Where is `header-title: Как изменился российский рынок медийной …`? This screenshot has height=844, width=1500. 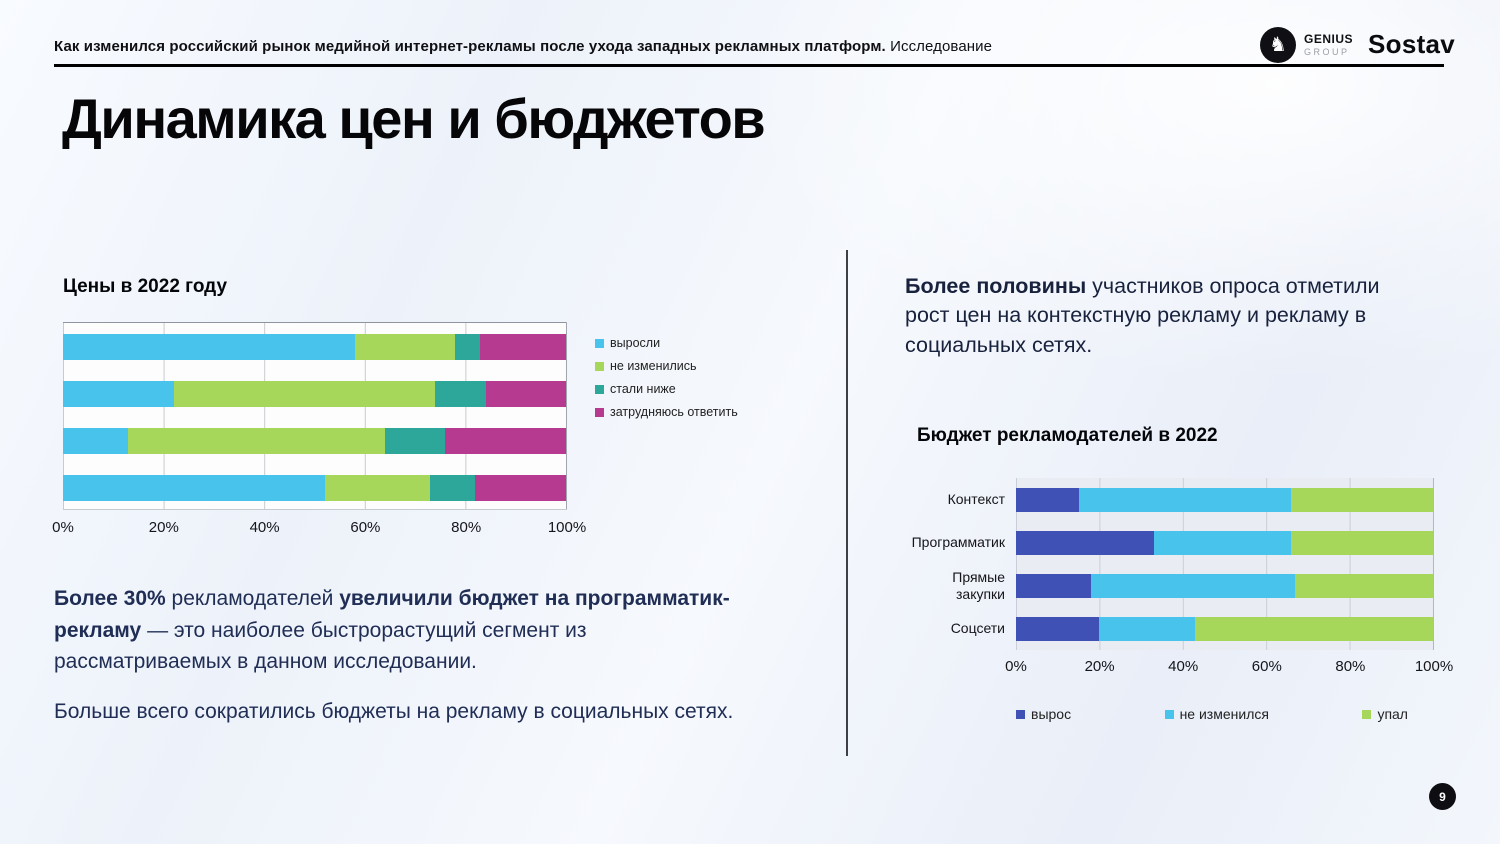
header-title: Как изменился российский рынок медийной … is located at coordinates (523, 46).